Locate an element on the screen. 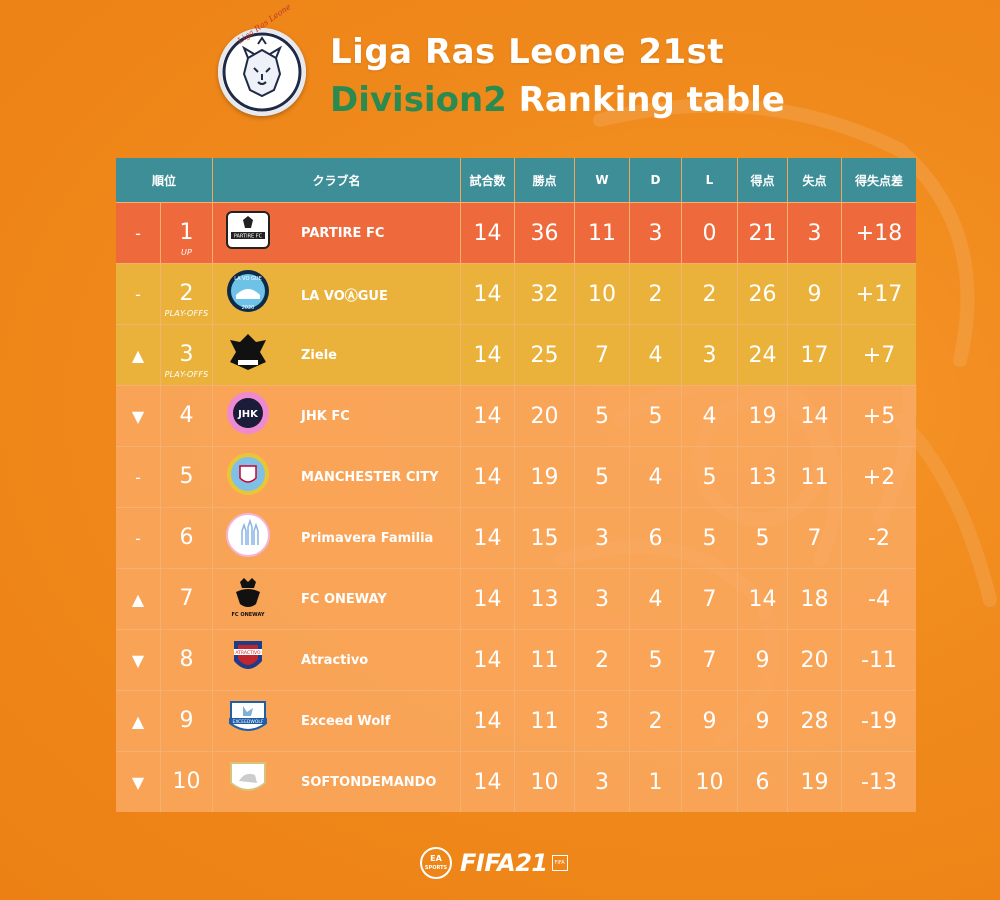 The width and height of the screenshot is (1000, 900). points-value: 19 is located at coordinates (545, 477).